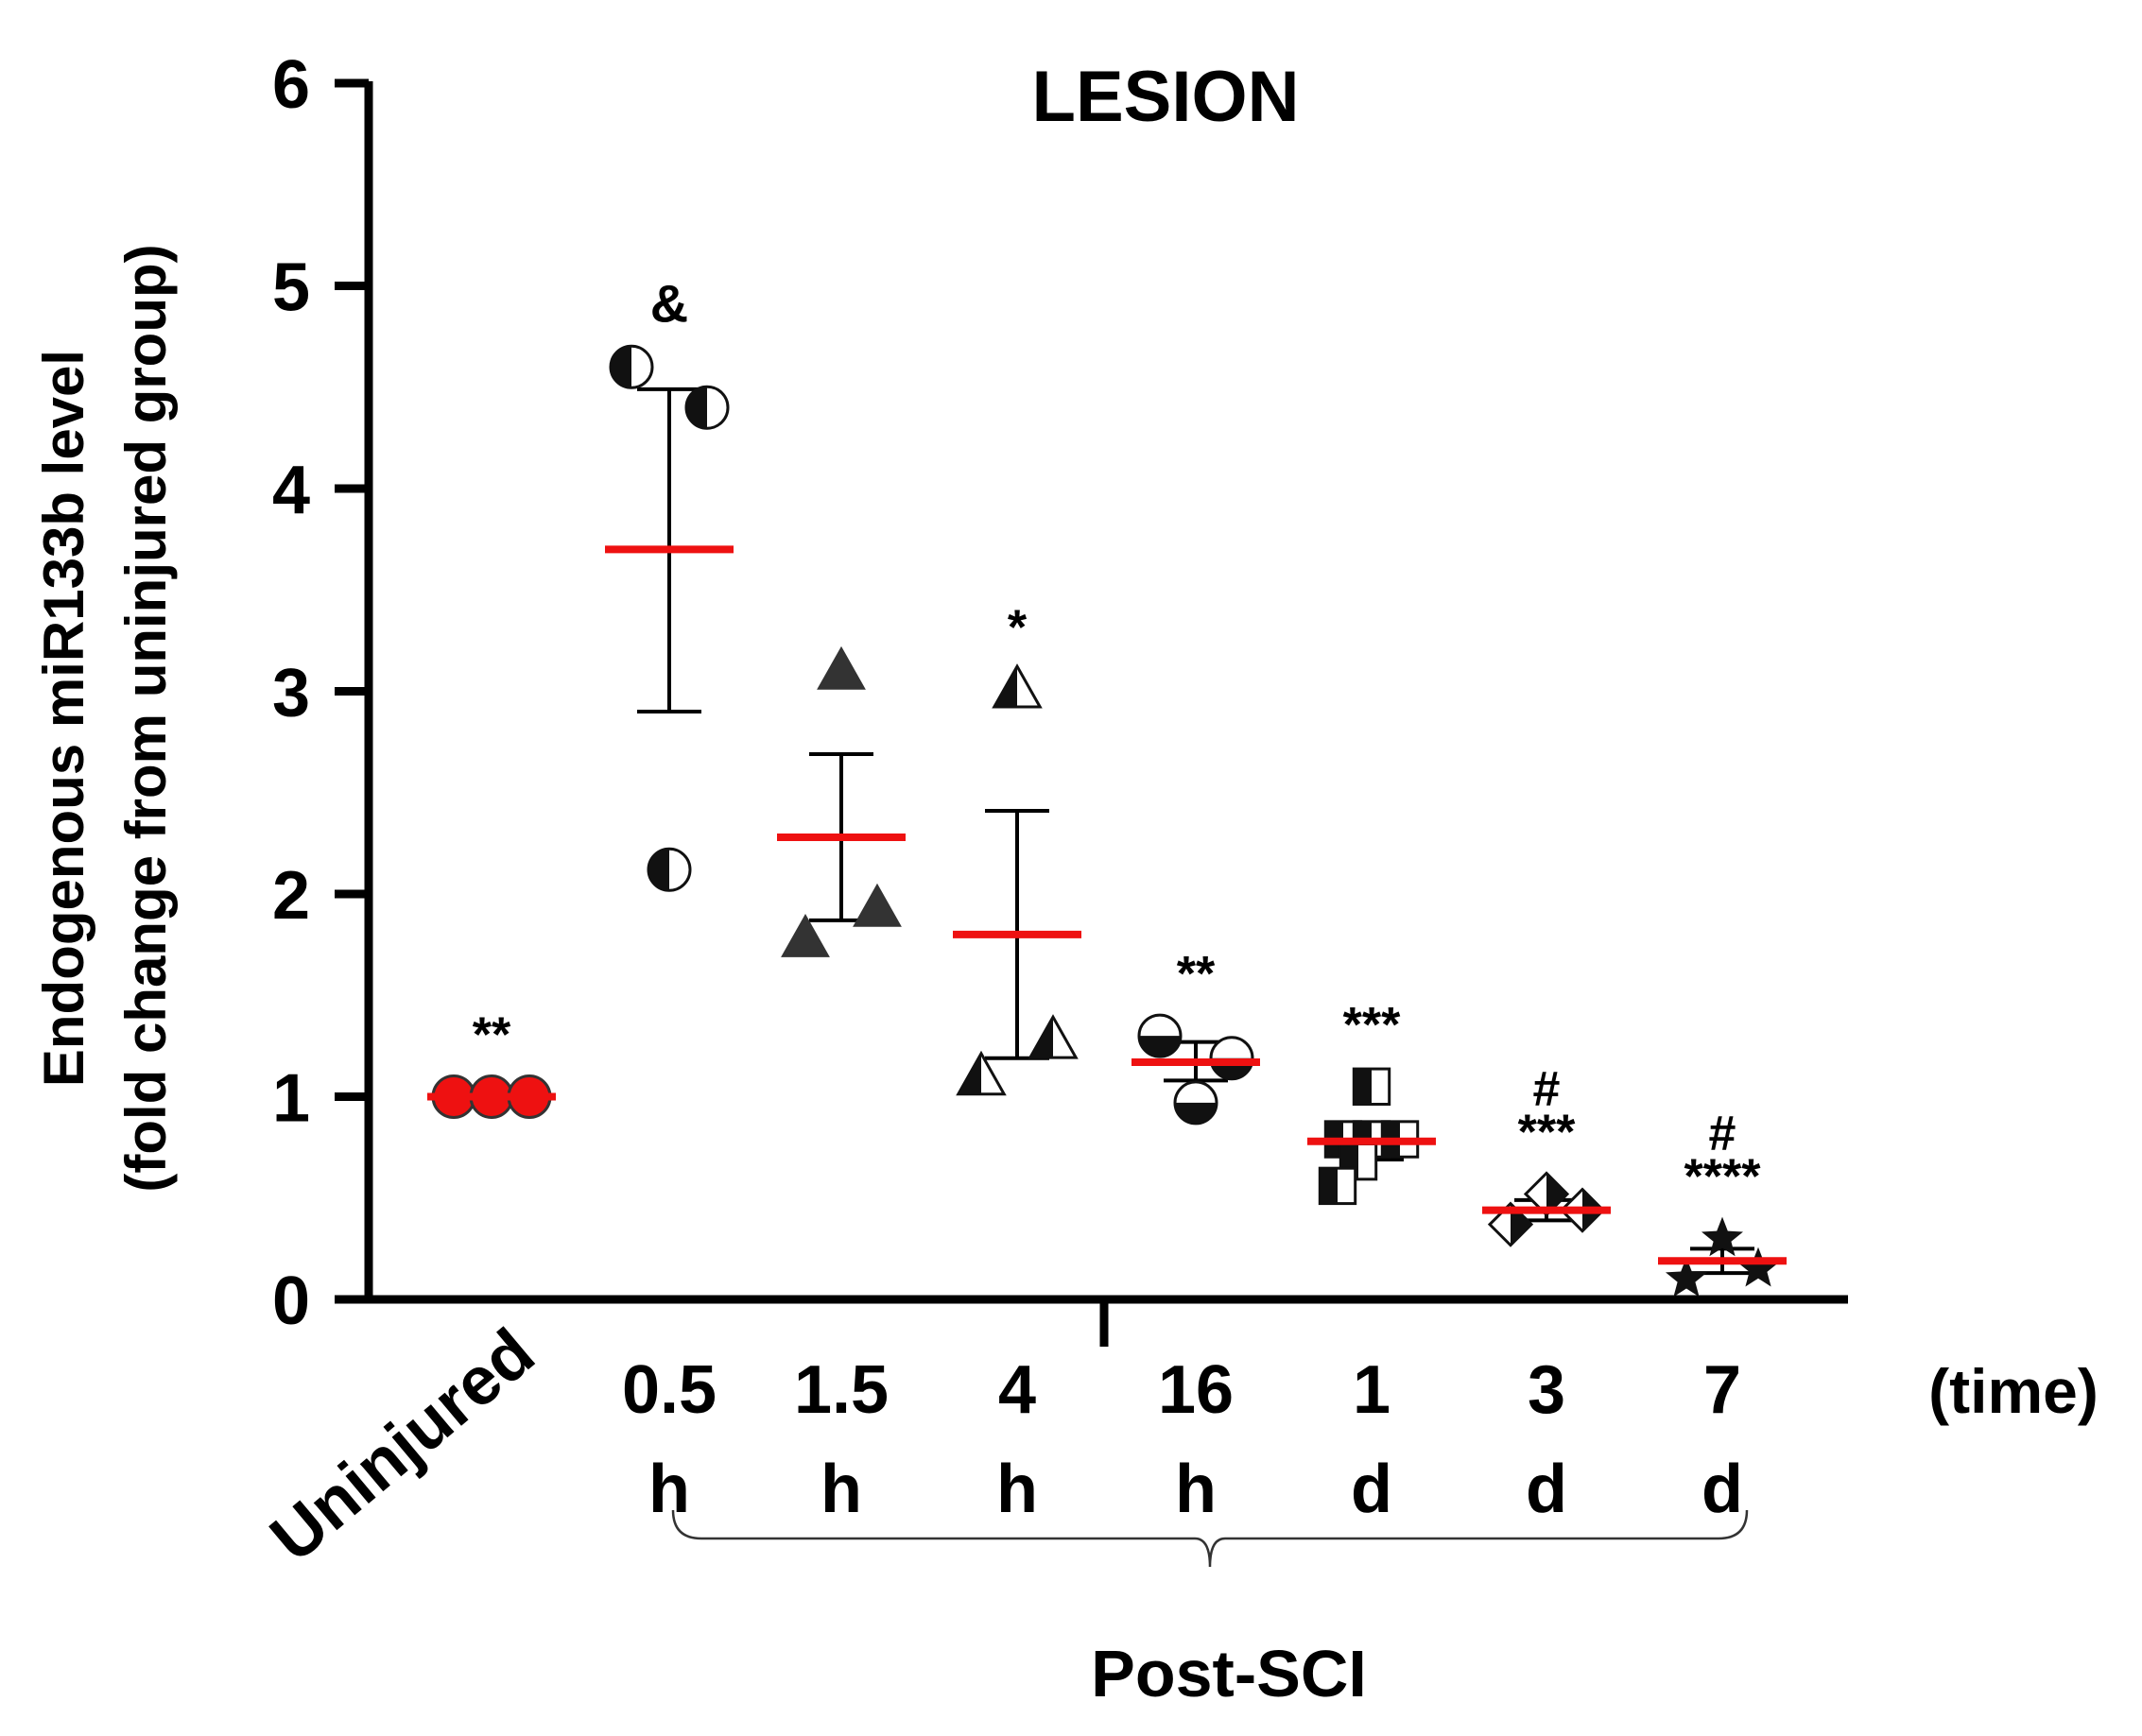  I want to click on group-4h, so click(1017, 879).